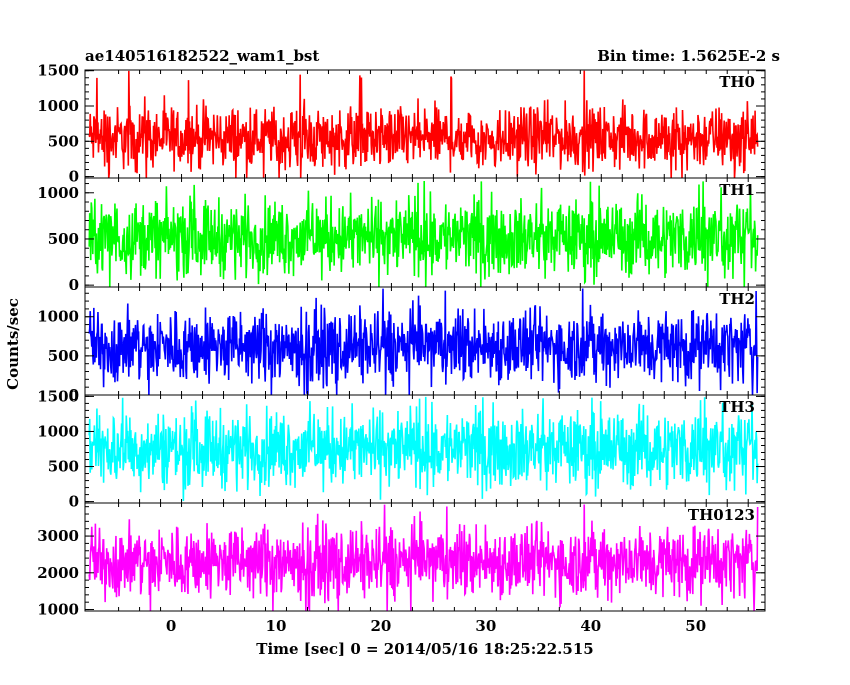 The image size is (850, 685). Describe the element at coordinates (688, 56) in the screenshot. I see `chart-subtitle: Bin time: 1.5625E-2 s` at that location.